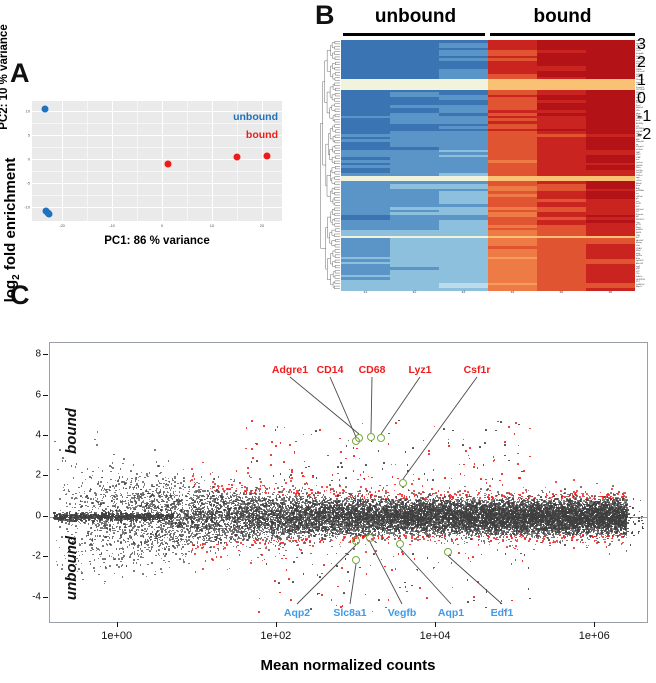  I want to click on panel-c-gene-marker-Csf1r, so click(403, 483).